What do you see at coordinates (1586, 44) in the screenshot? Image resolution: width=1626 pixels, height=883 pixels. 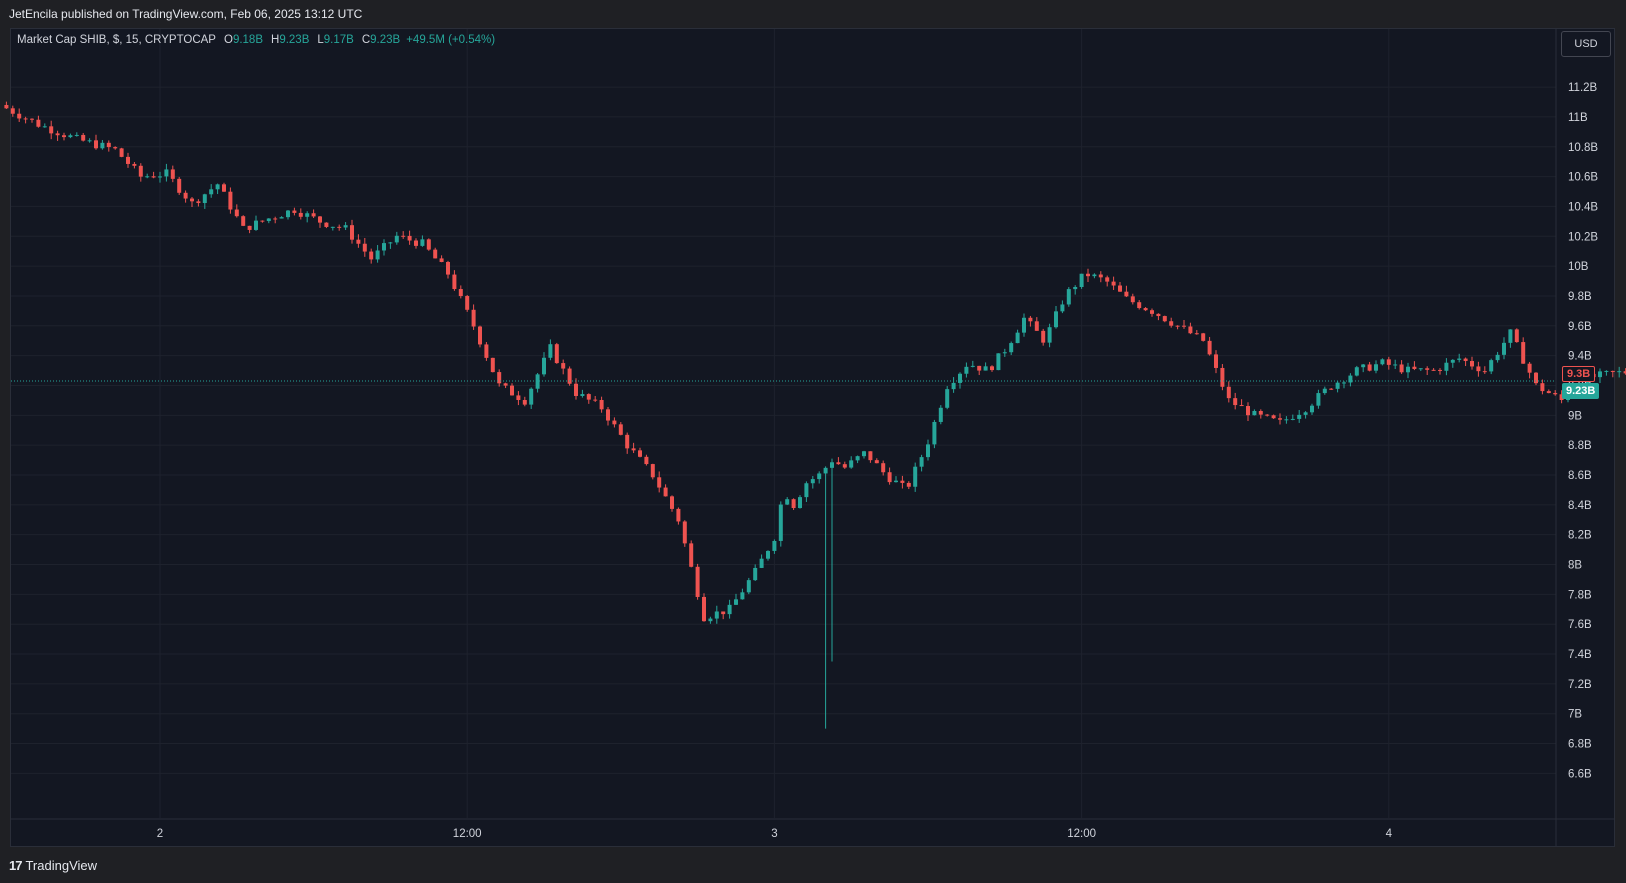 I see `currency-button: USD` at bounding box center [1586, 44].